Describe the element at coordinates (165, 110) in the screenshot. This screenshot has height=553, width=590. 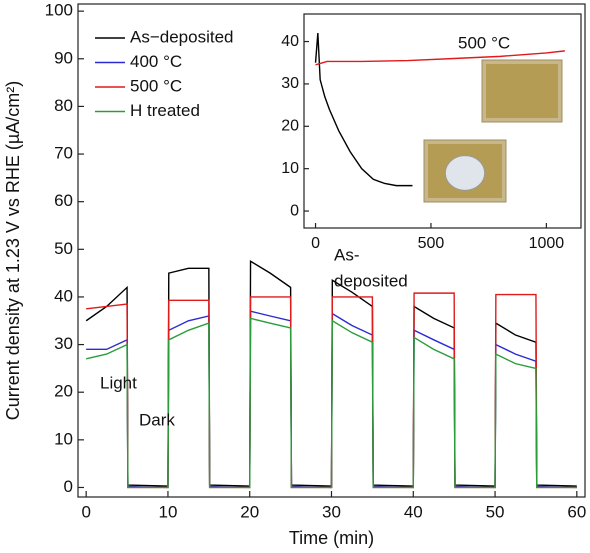
I see `legend-label: H treated` at that location.